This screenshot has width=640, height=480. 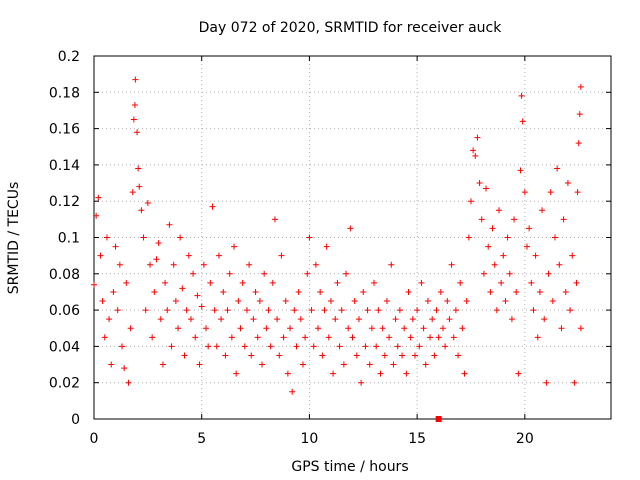 I want to click on y-tick-label: 0.18, so click(x=64, y=93).